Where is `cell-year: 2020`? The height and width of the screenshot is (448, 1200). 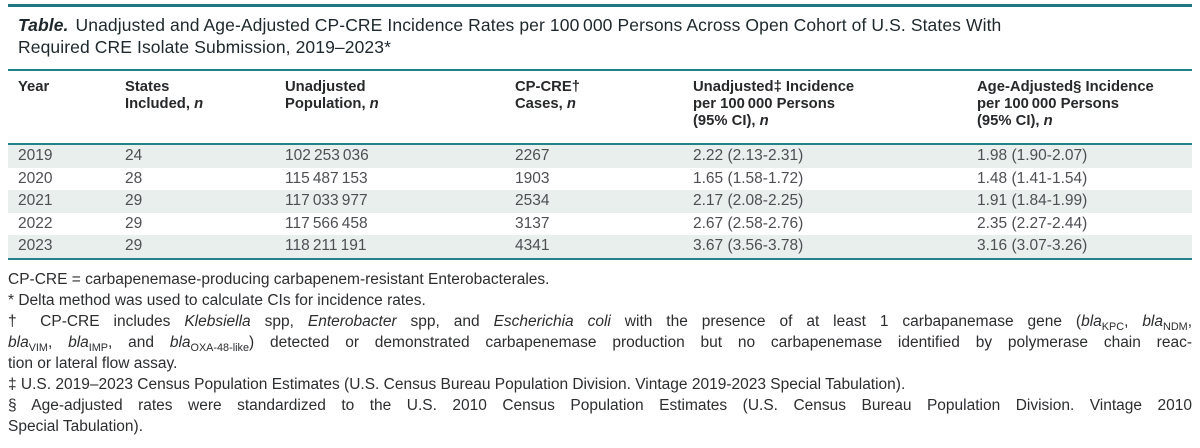
cell-year: 2020 is located at coordinates (35, 178).